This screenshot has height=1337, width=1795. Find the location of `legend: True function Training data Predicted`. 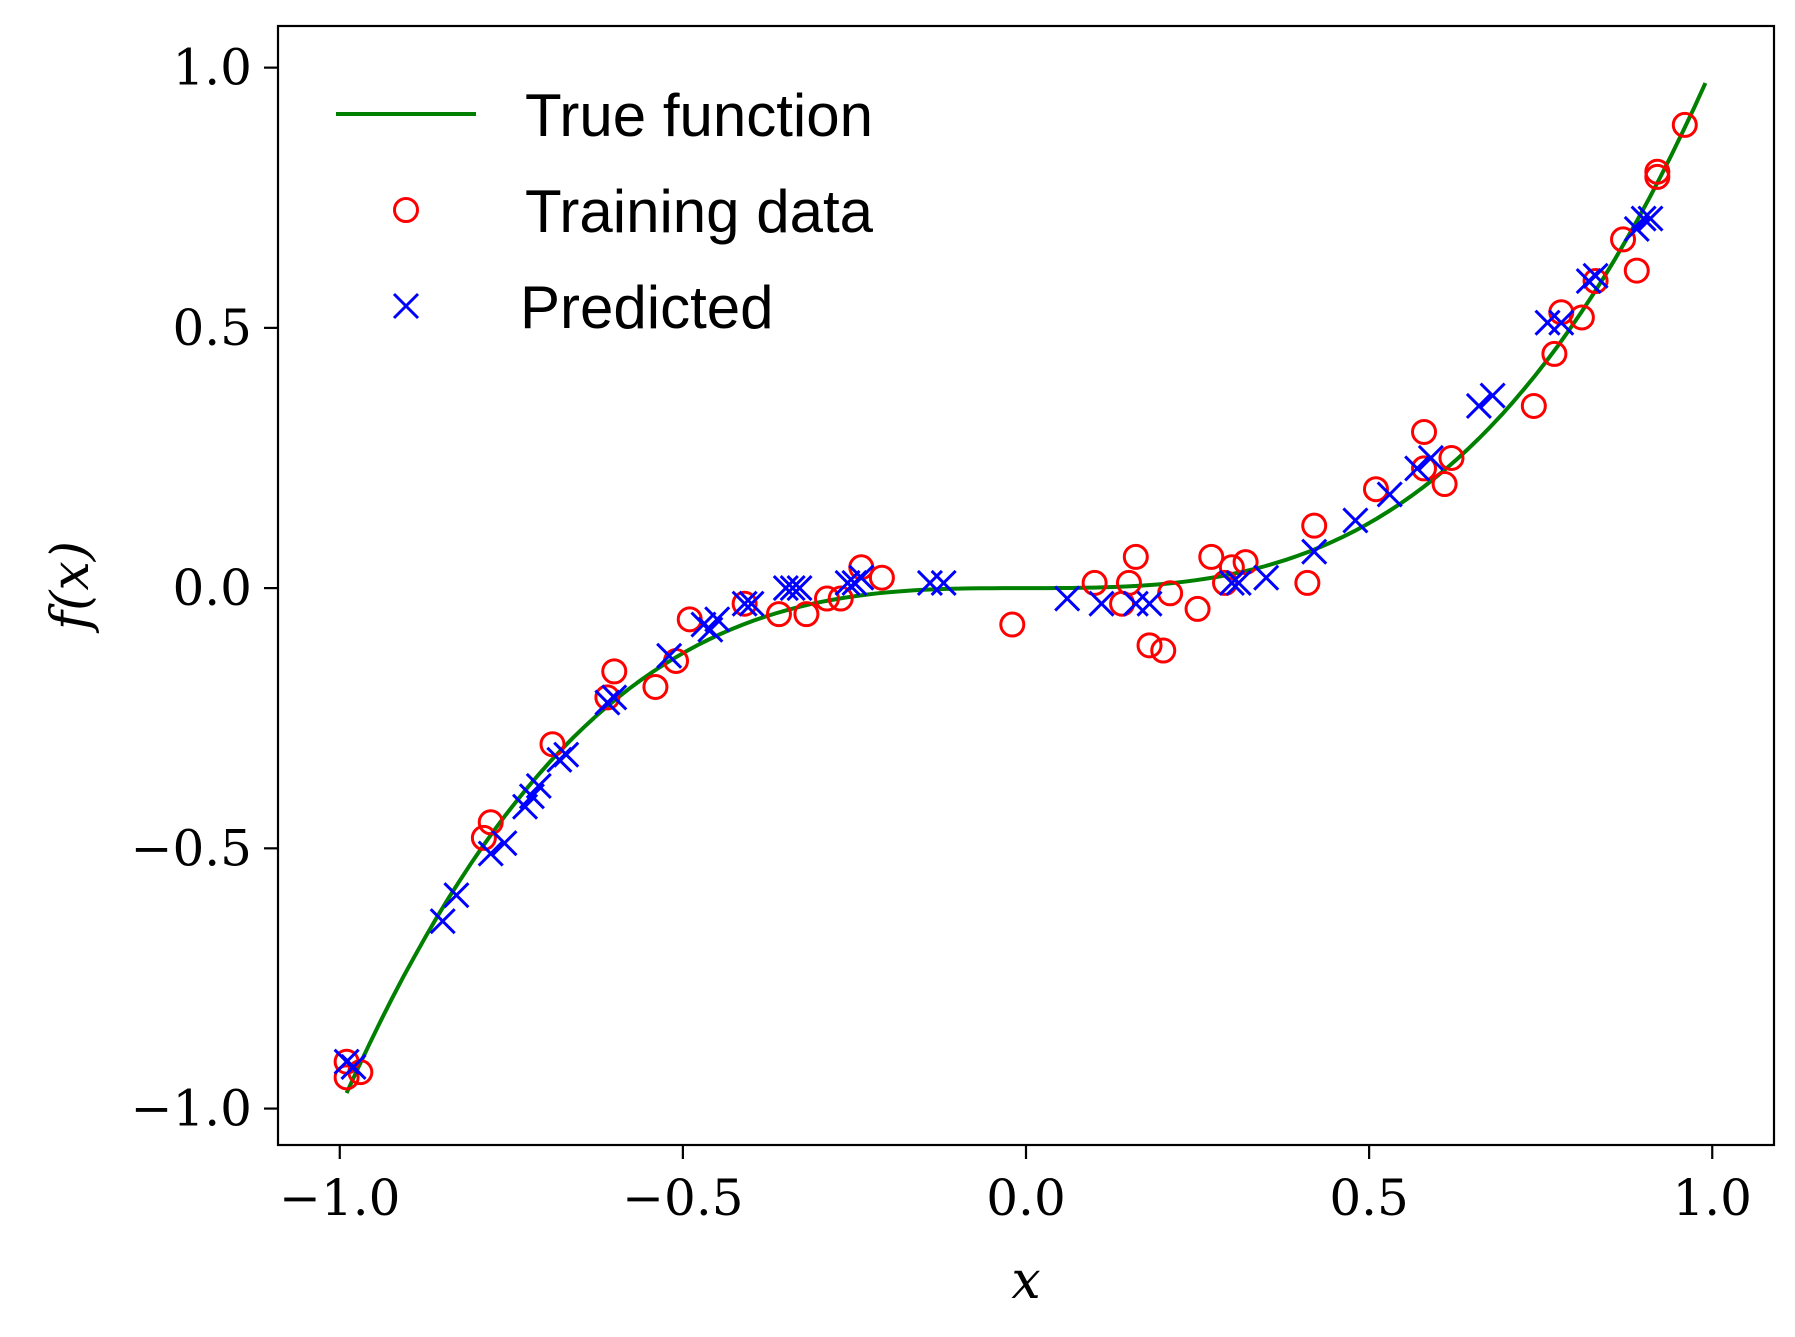

legend: True function Training data Predicted is located at coordinates (605, 211).